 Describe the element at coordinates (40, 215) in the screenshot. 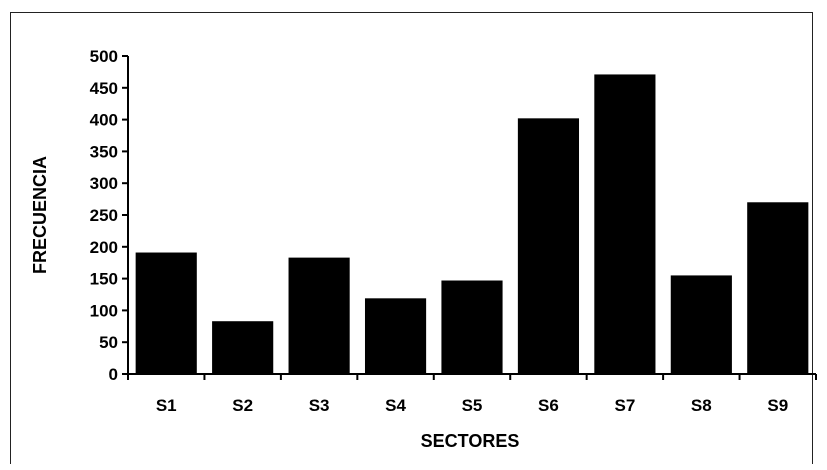

I see `y-axis-label: FRECUENCIA` at that location.